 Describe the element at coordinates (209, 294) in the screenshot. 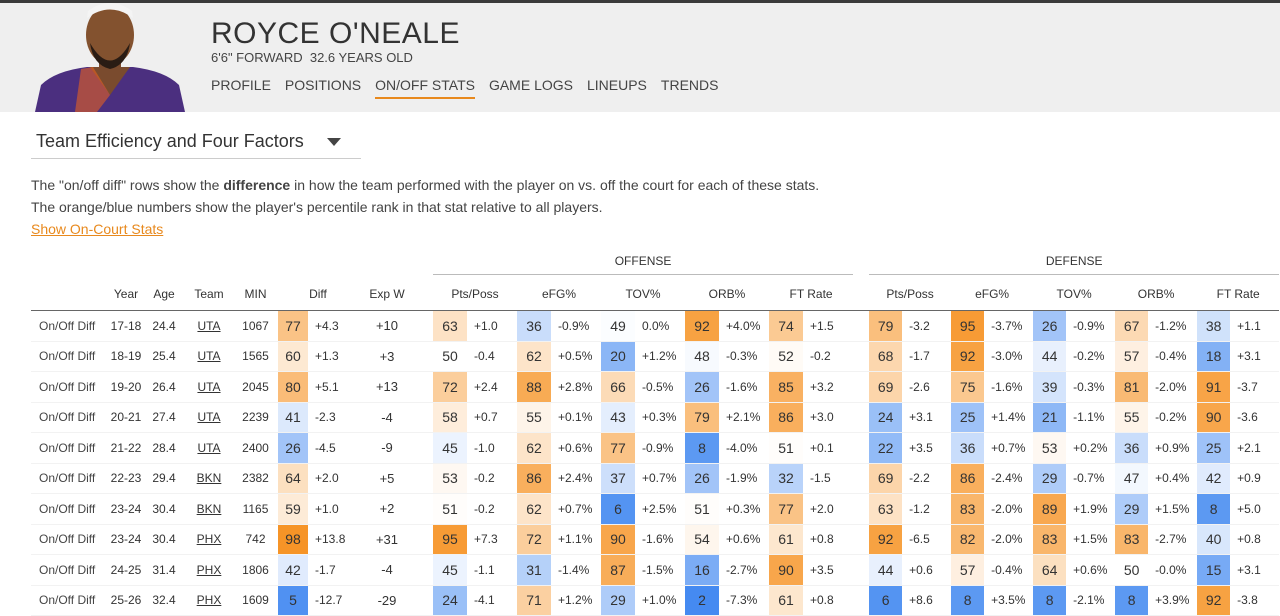

I see `column-header: Team` at that location.